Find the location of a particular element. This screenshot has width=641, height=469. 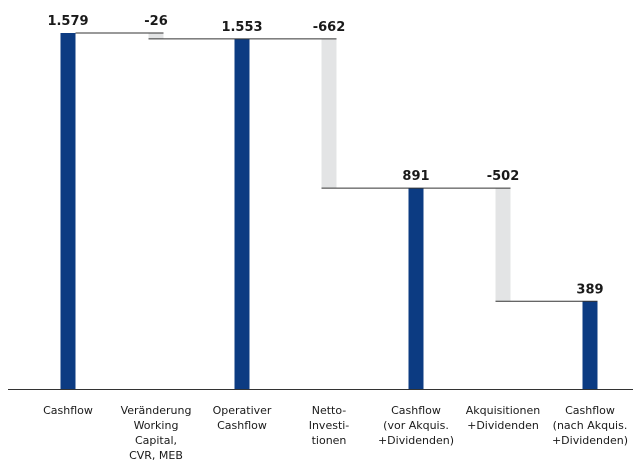

category-label: Cashflow (vor Akquis. +Dividenden) is located at coordinates (416, 425).